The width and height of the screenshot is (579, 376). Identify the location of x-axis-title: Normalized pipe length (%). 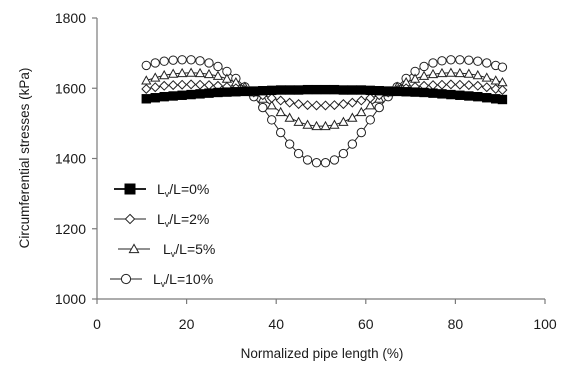
(322, 353).